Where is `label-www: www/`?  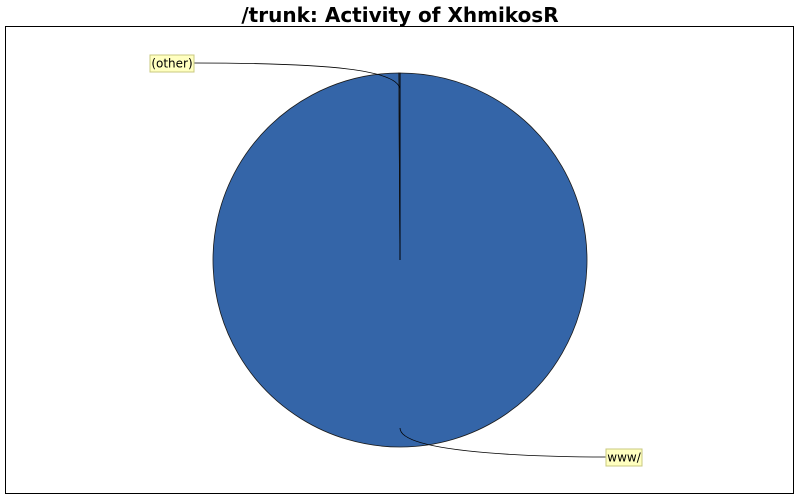
label-www: www/ is located at coordinates (624, 458).